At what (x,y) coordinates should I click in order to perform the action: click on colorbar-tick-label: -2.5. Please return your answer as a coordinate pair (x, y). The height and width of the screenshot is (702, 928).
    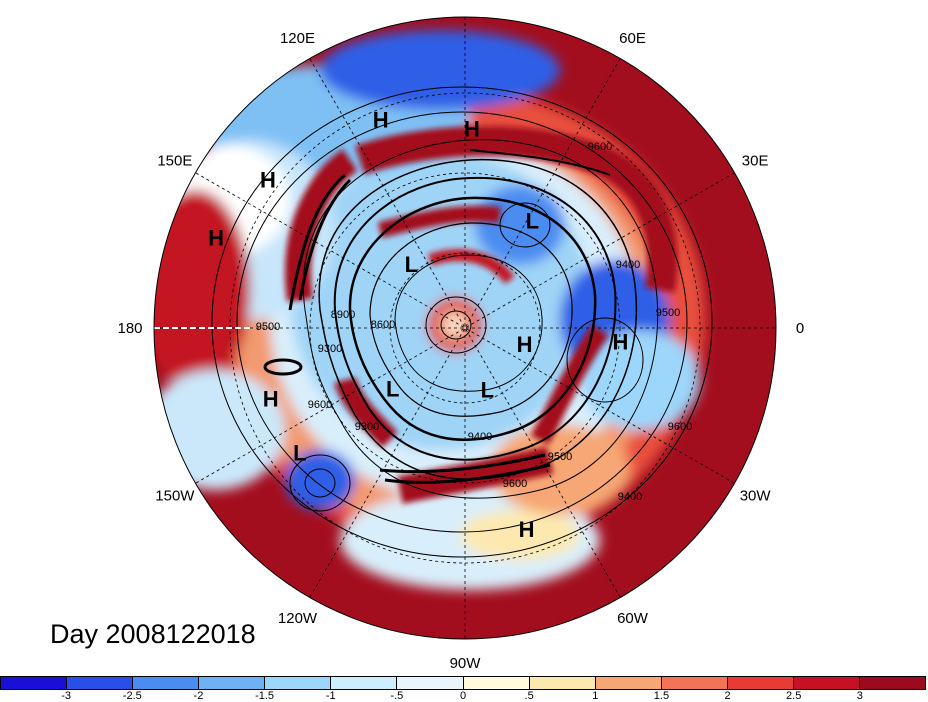
    Looking at the image, I should click on (132, 696).